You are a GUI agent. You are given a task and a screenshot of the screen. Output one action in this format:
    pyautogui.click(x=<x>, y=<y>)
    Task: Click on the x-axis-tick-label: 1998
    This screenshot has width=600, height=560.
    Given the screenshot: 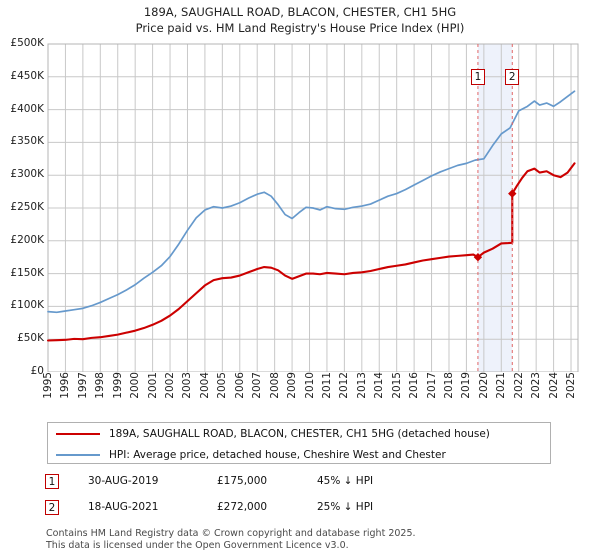 What is the action you would take?
    pyautogui.click(x=100, y=385)
    